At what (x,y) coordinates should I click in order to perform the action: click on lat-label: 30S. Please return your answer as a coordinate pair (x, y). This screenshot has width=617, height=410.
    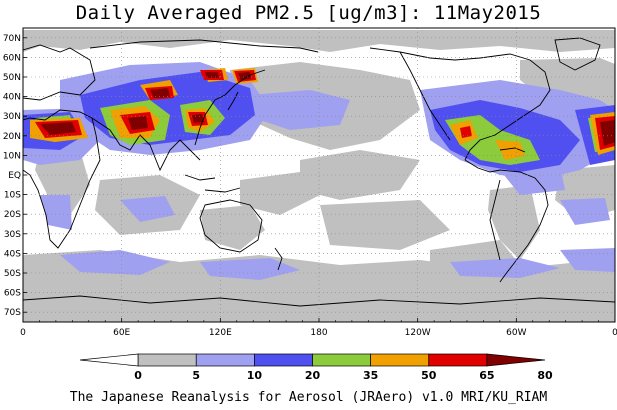
    Looking at the image, I should click on (12, 235).